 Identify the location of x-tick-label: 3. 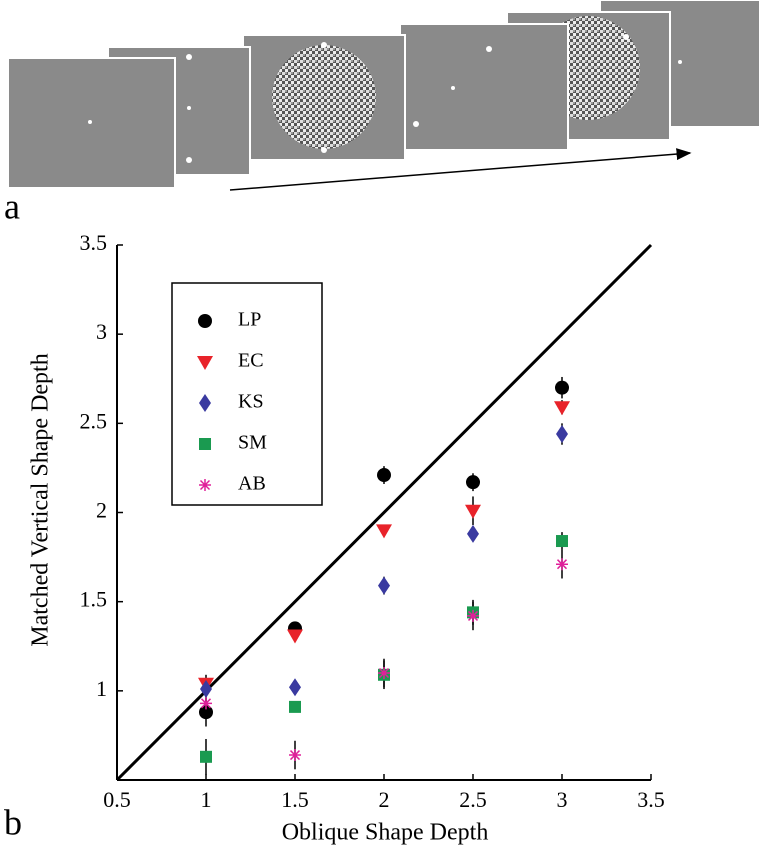
(562, 799).